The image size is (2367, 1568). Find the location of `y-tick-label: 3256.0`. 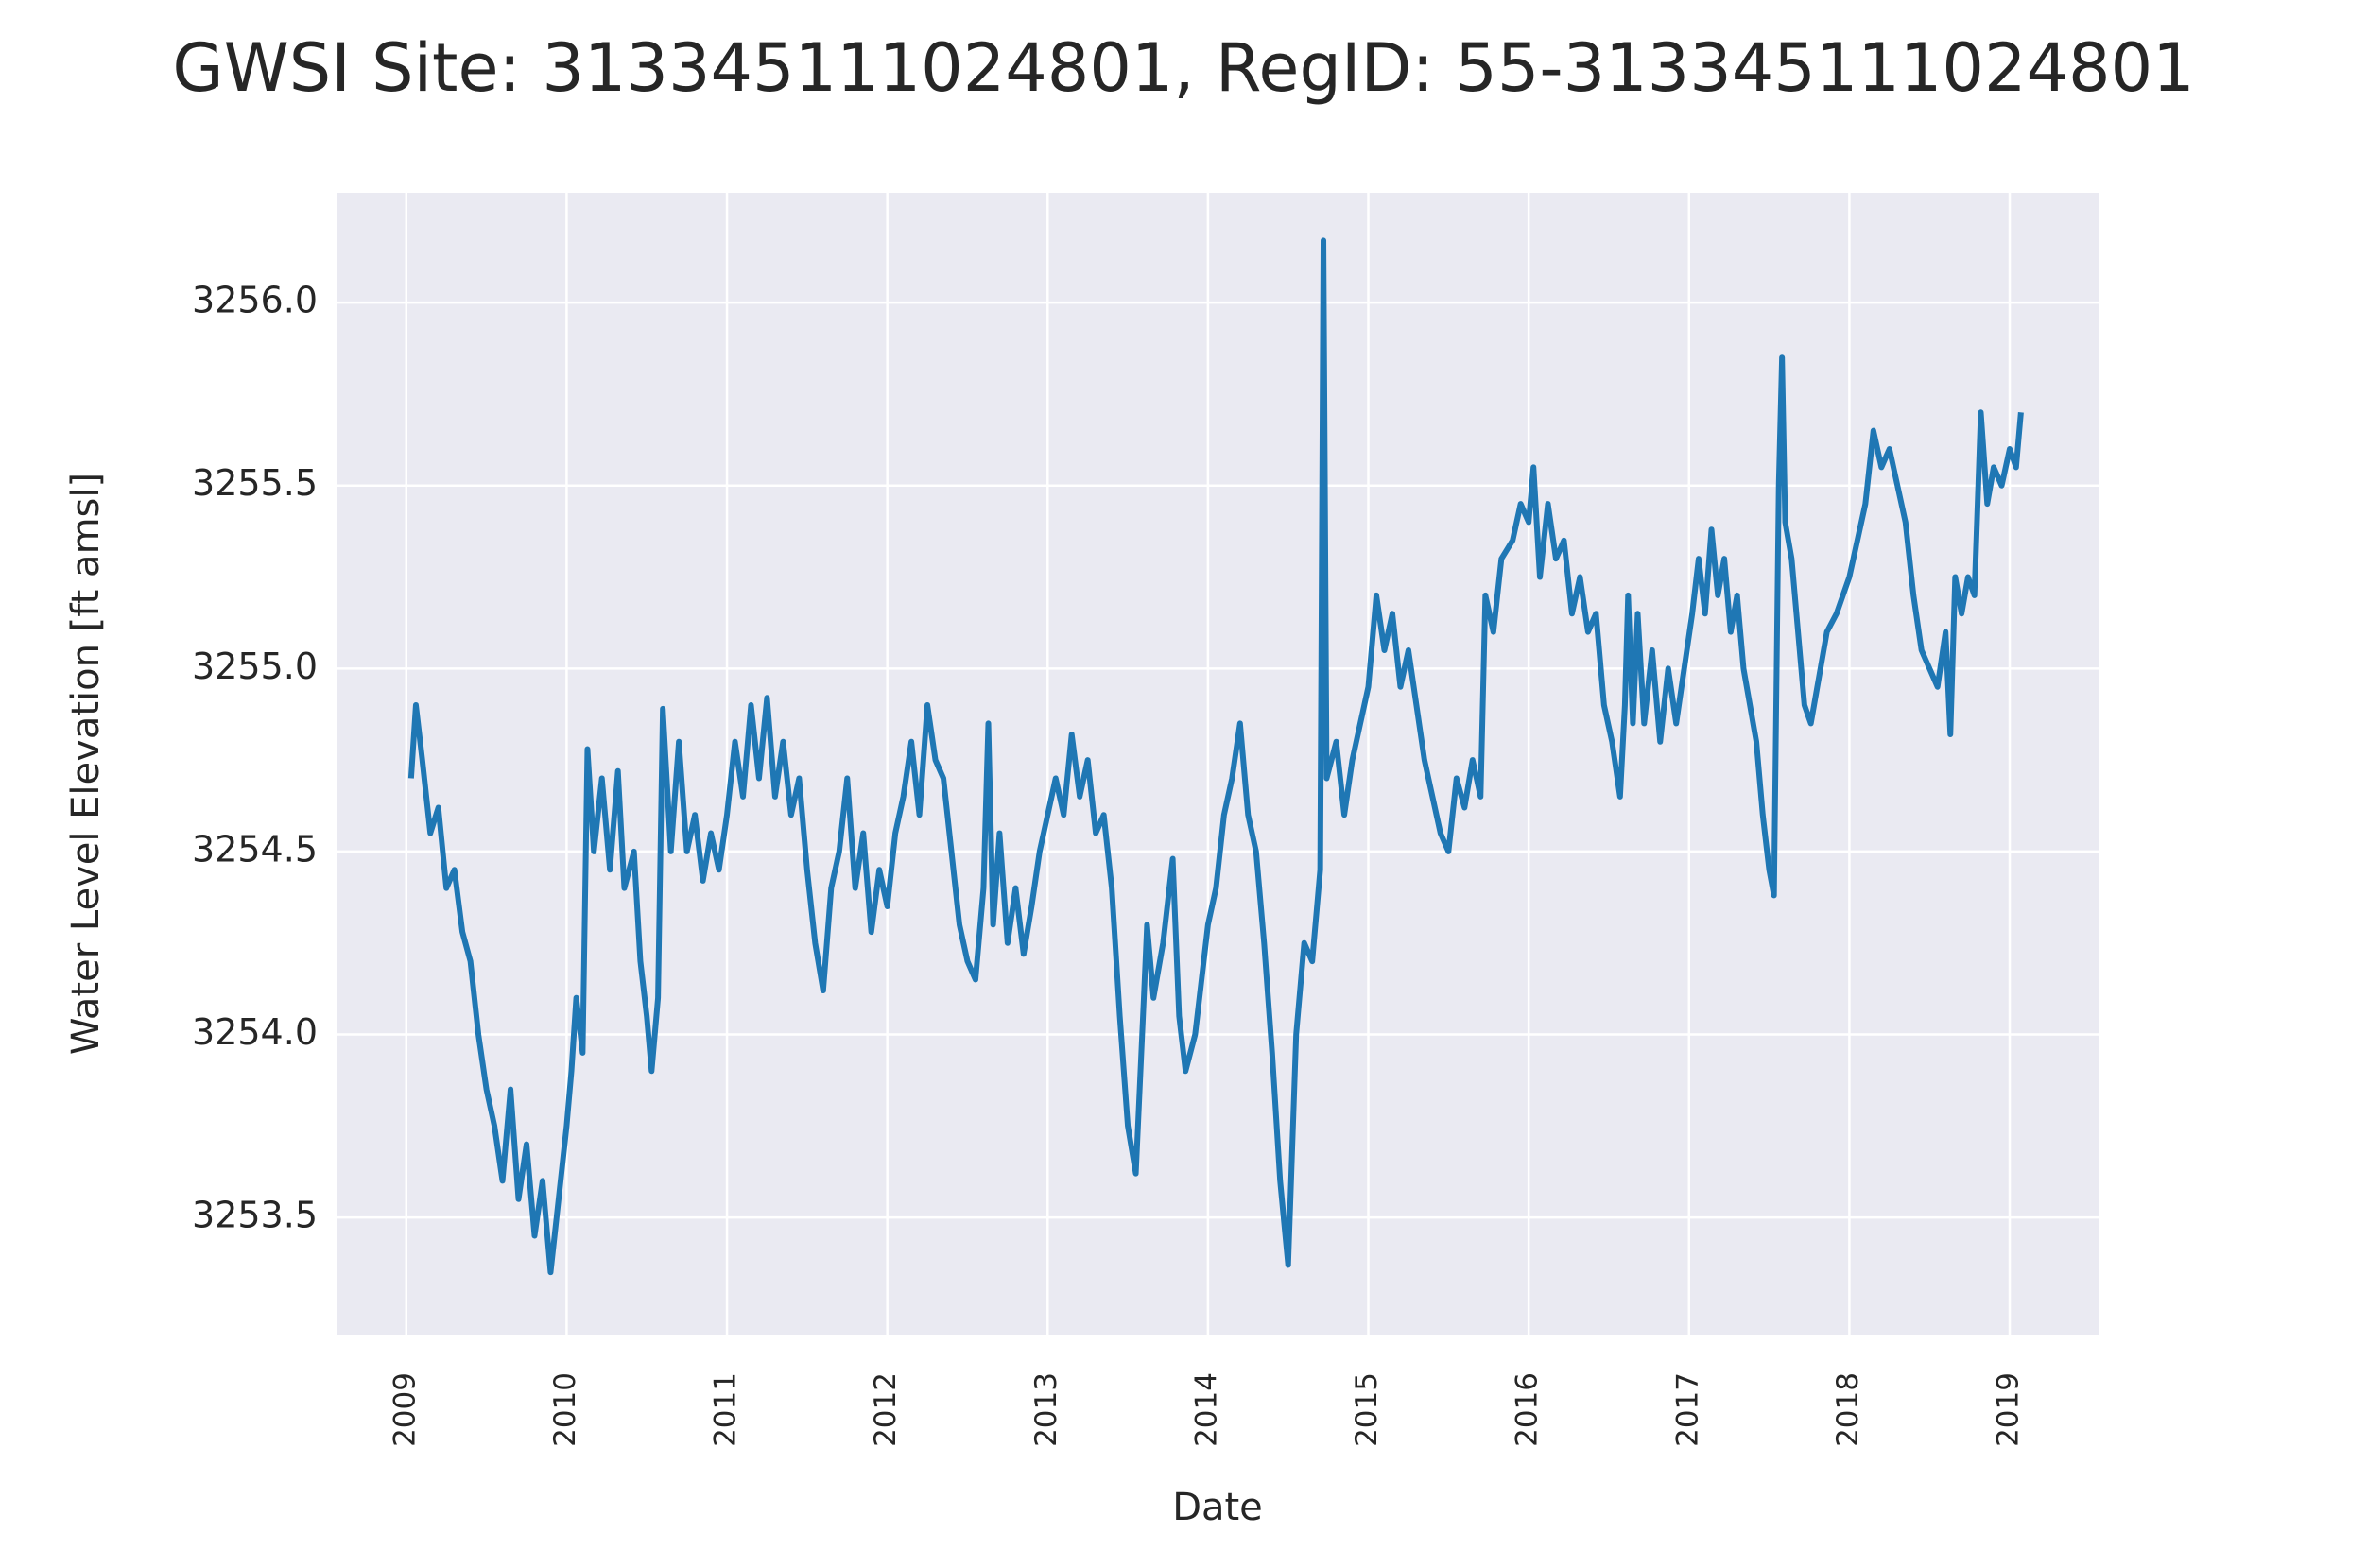

y-tick-label: 3256.0 is located at coordinates (255, 300).